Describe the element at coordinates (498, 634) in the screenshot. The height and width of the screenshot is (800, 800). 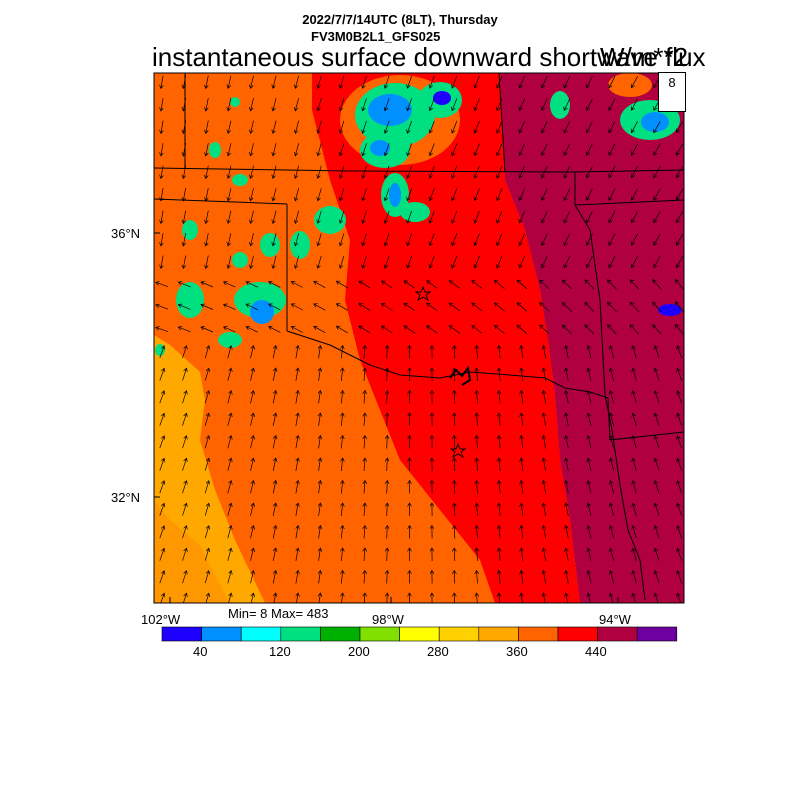
I see `colorbar-swatch` at that location.